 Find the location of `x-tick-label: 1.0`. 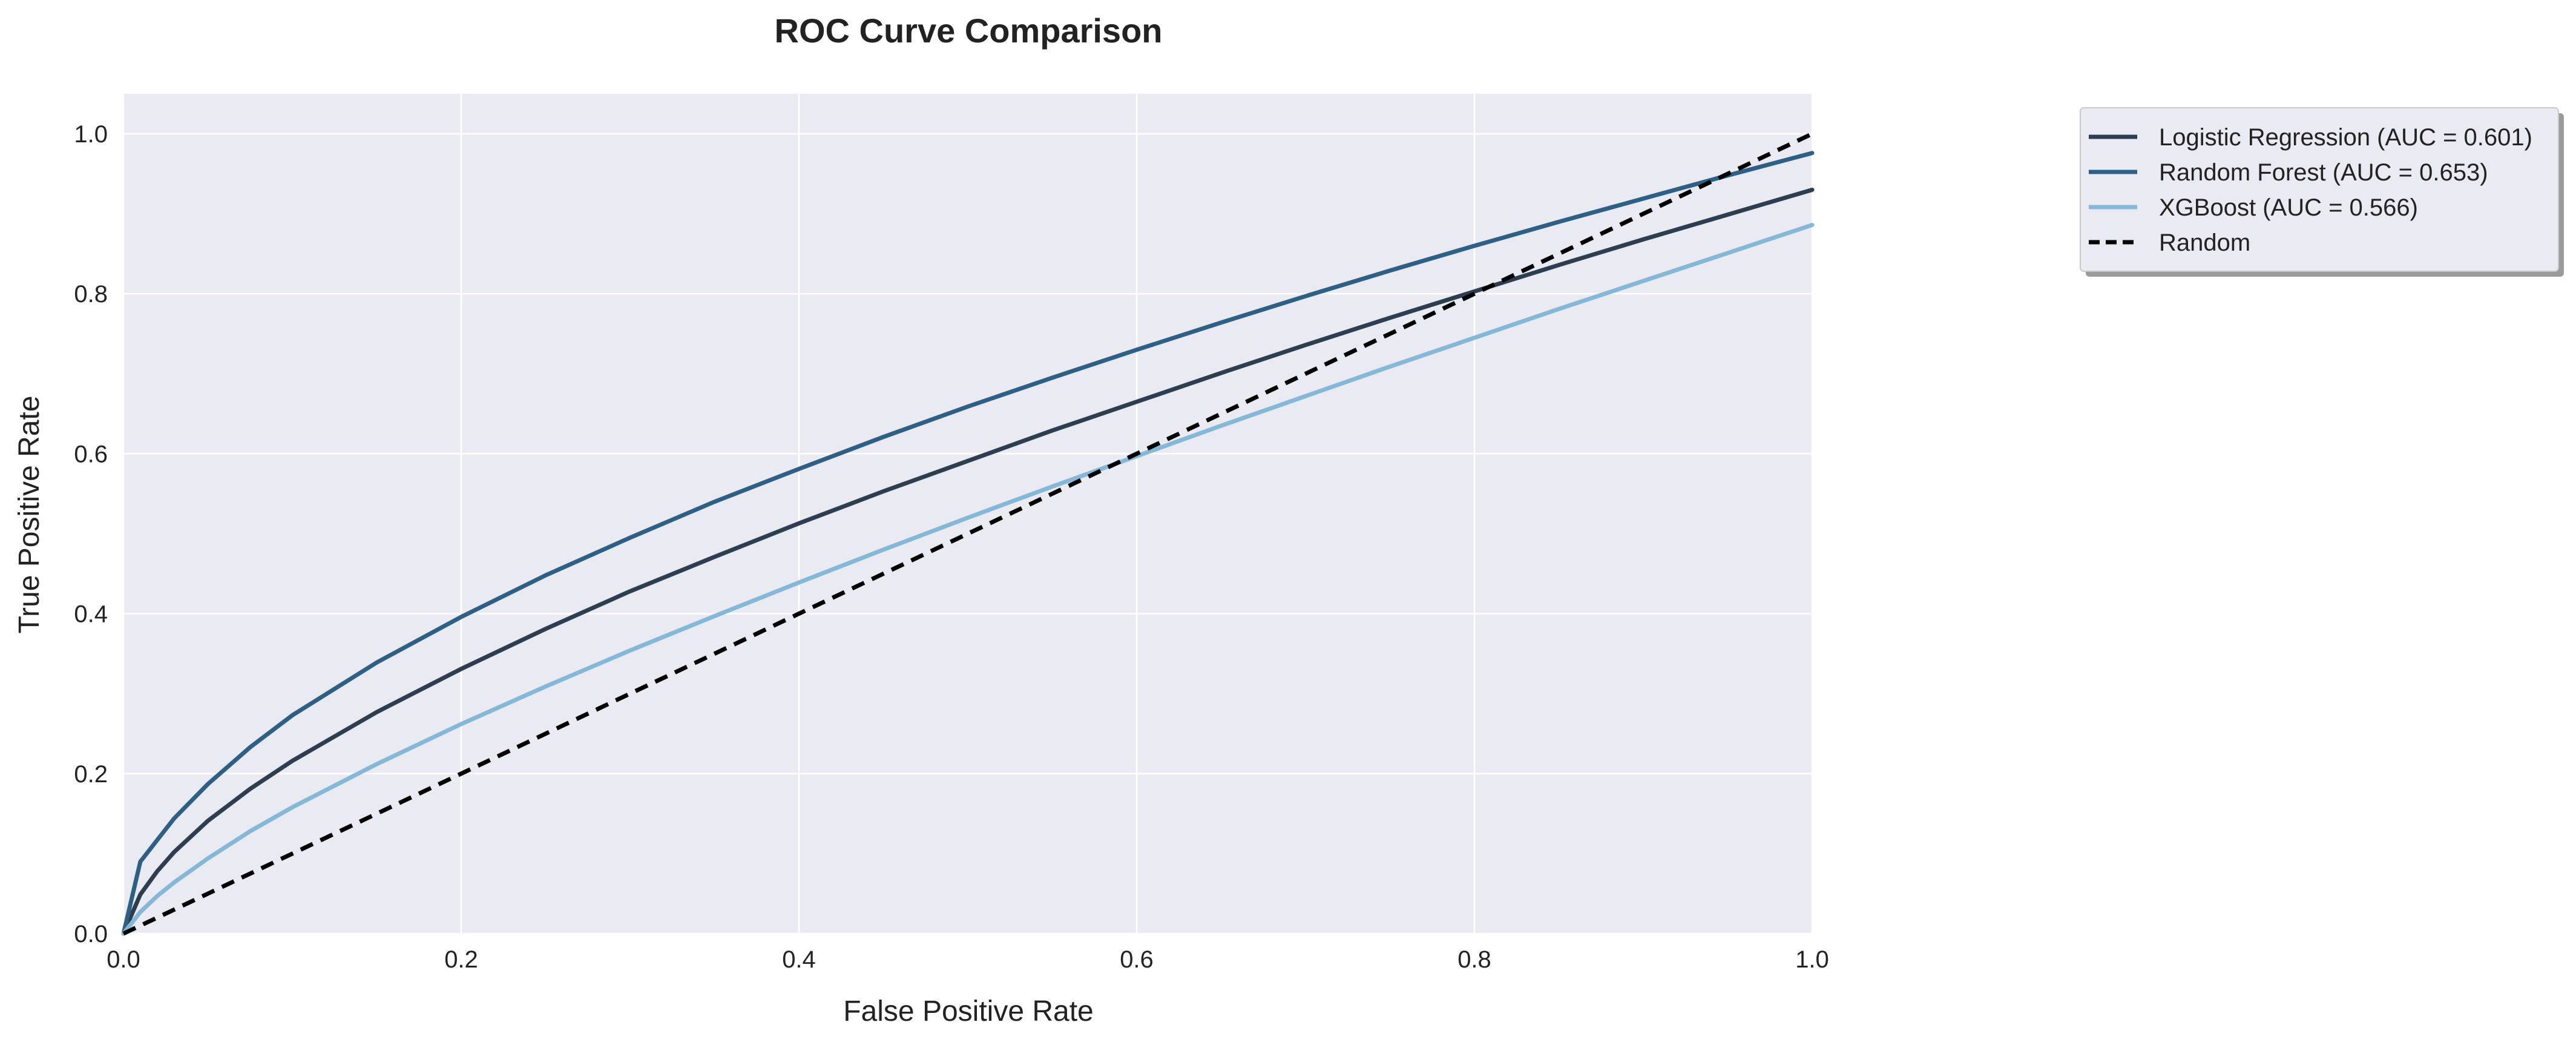

x-tick-label: 1.0 is located at coordinates (1812, 959).